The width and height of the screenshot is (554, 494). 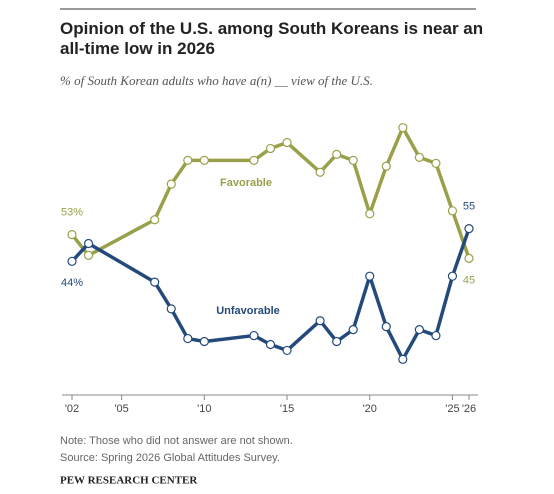 I want to click on x-tick-label: '15, so click(x=287, y=409).